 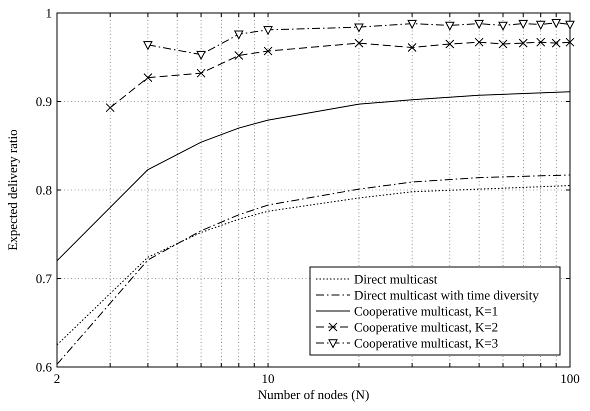 I want to click on x-tick-label: 2, so click(x=57, y=378).